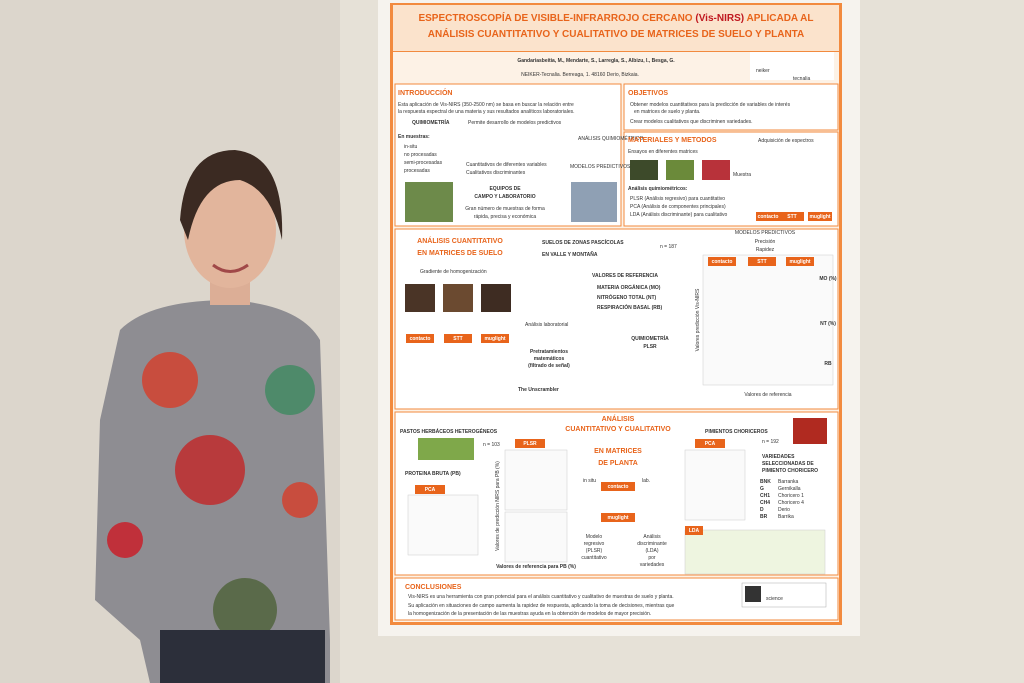  I want to click on poster-text: Adquisición de espectros, so click(786, 141).